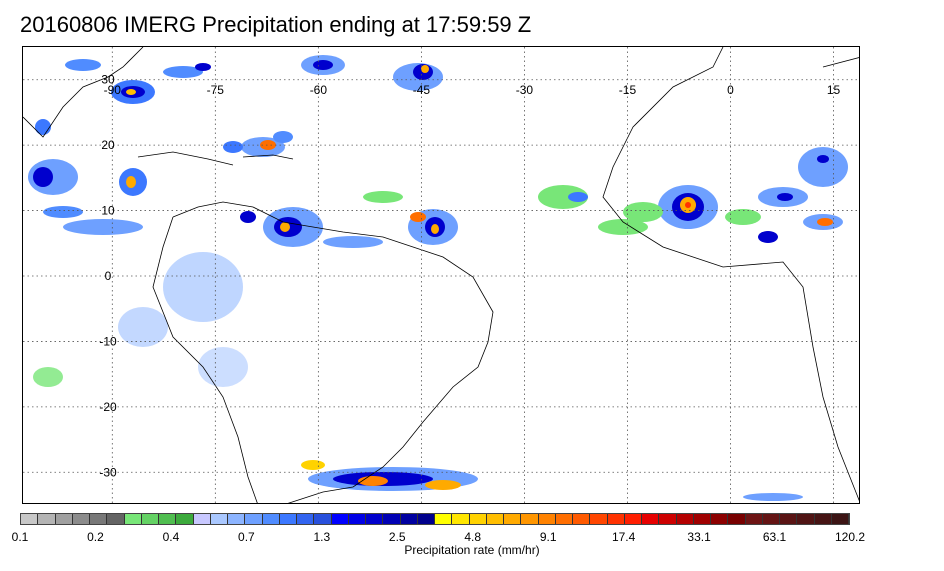  I want to click on antilles-precip, so click(303, 192).